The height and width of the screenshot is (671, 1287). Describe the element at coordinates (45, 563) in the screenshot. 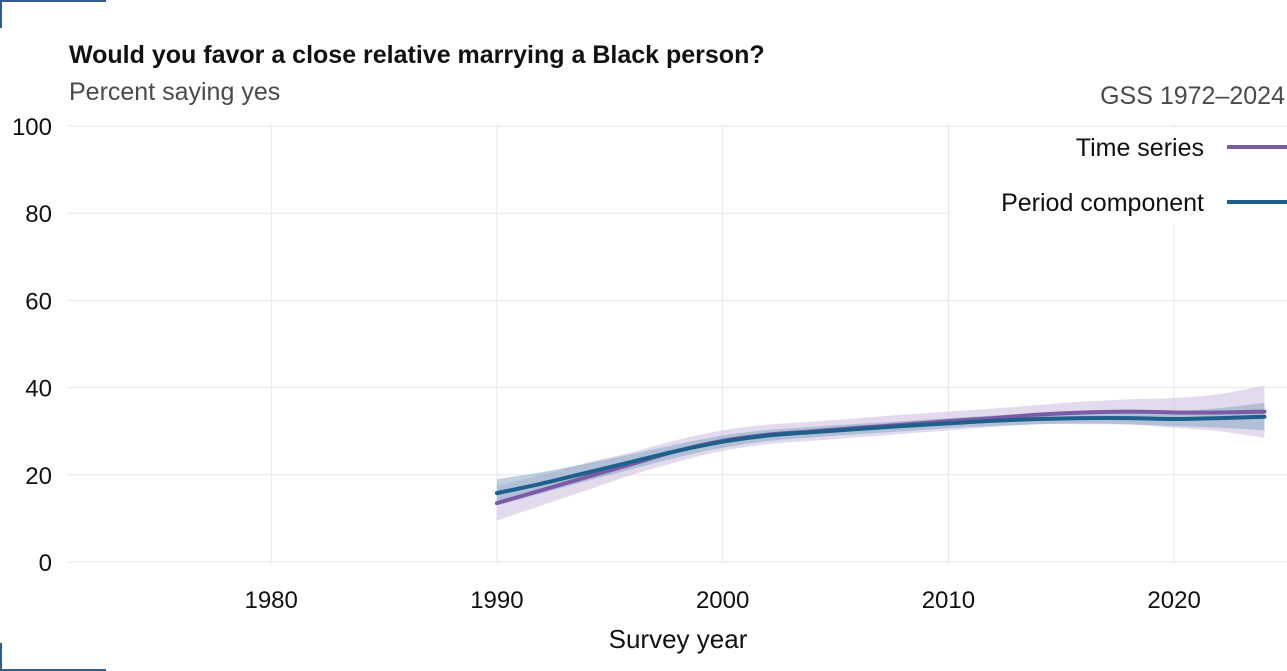

I see `y-tick-label-0: 0` at that location.